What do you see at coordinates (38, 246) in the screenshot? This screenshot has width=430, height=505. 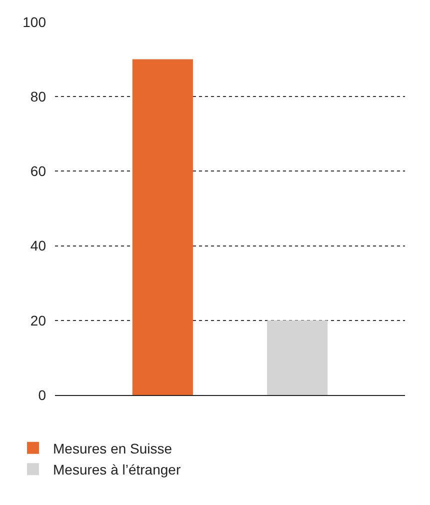 I see `y-tick-label: 40` at bounding box center [38, 246].